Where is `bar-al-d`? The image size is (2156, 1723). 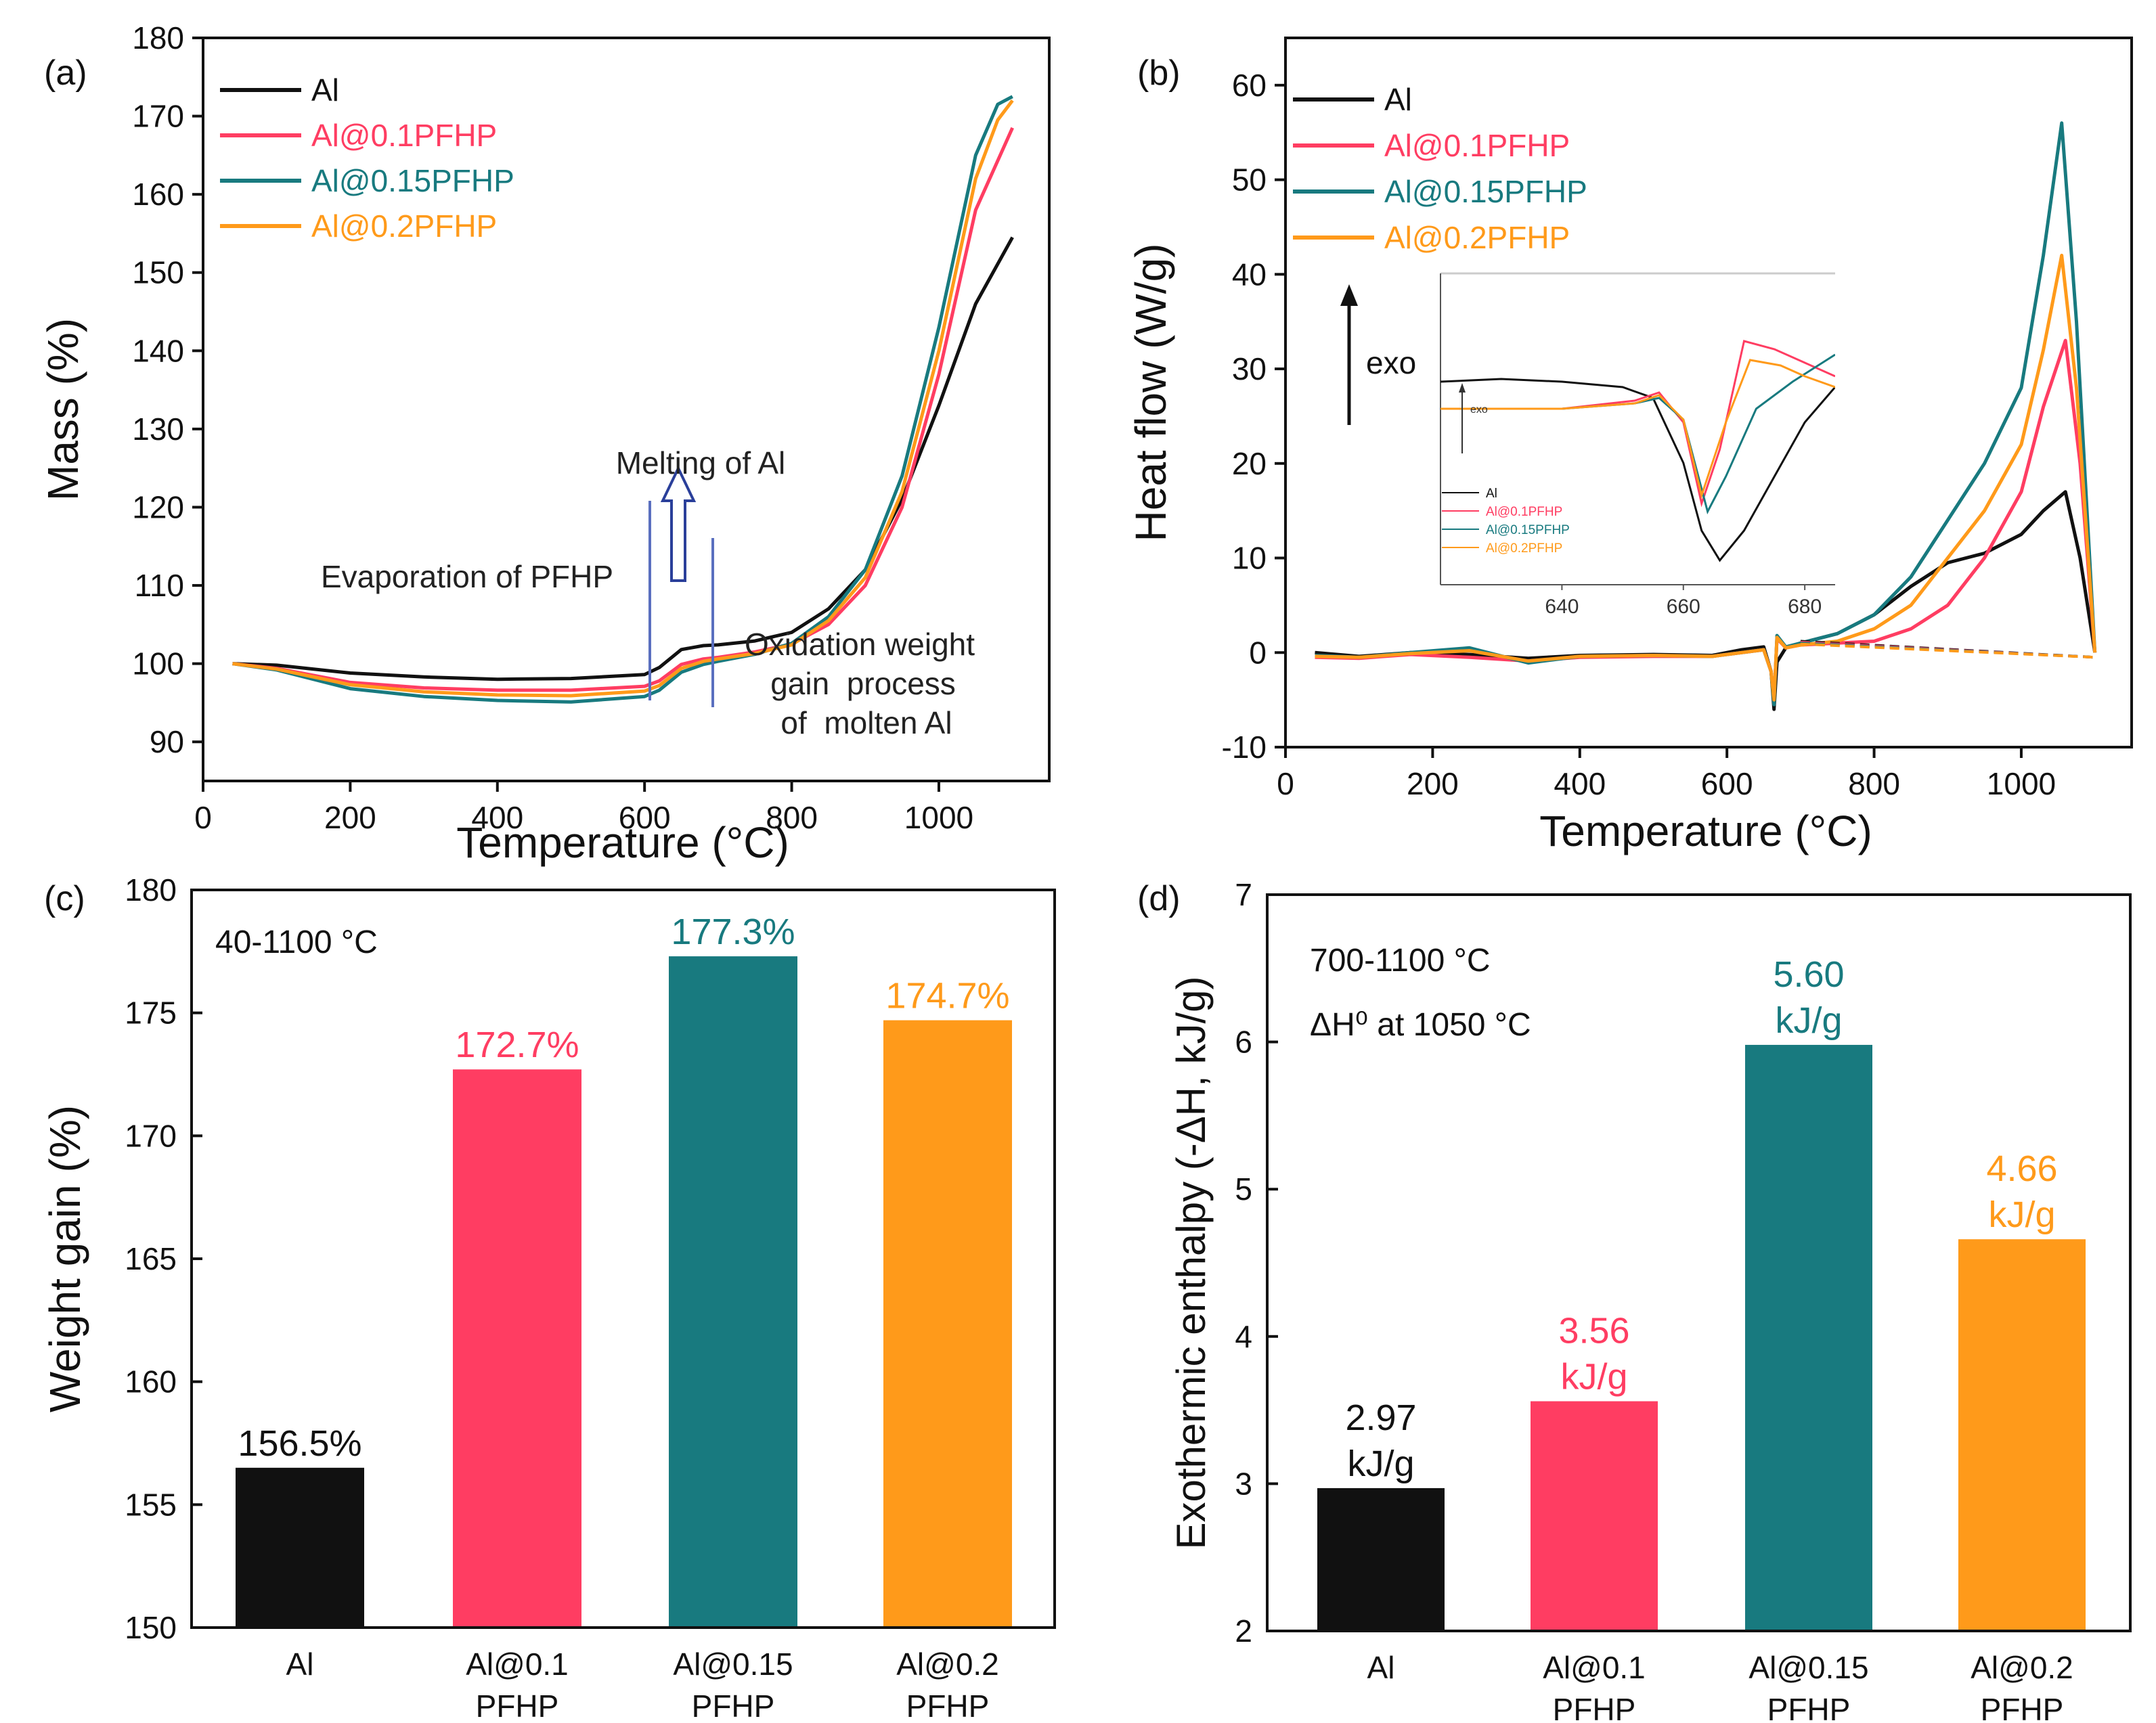
bar-al-d is located at coordinates (1381, 1559).